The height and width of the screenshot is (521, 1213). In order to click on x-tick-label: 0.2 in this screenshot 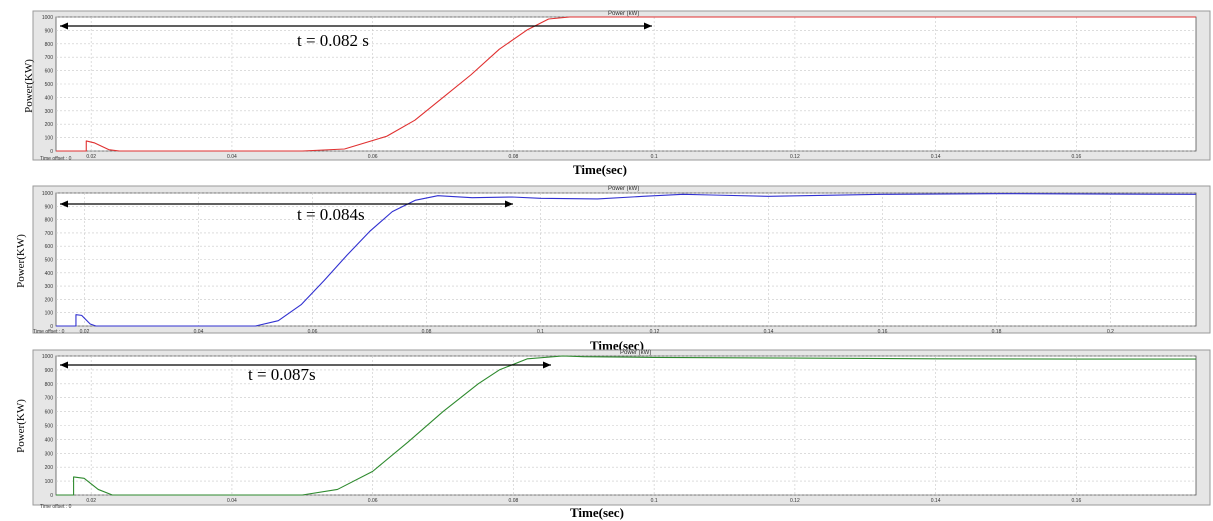, I will do `click(1110, 332)`.